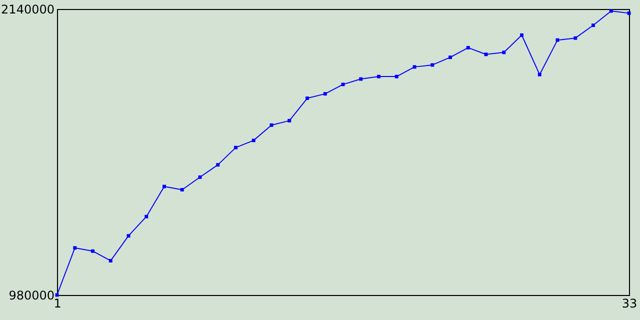  What do you see at coordinates (27, 9) in the screenshot?
I see `y-tick-label: 2140000` at bounding box center [27, 9].